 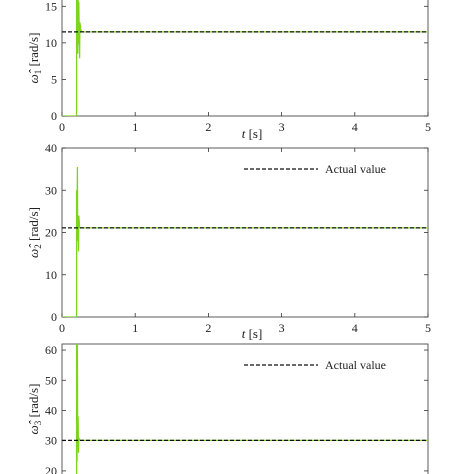 What do you see at coordinates (34, 58) in the screenshot?
I see `y-axis-label: ω̂1 [rad/s]` at bounding box center [34, 58].